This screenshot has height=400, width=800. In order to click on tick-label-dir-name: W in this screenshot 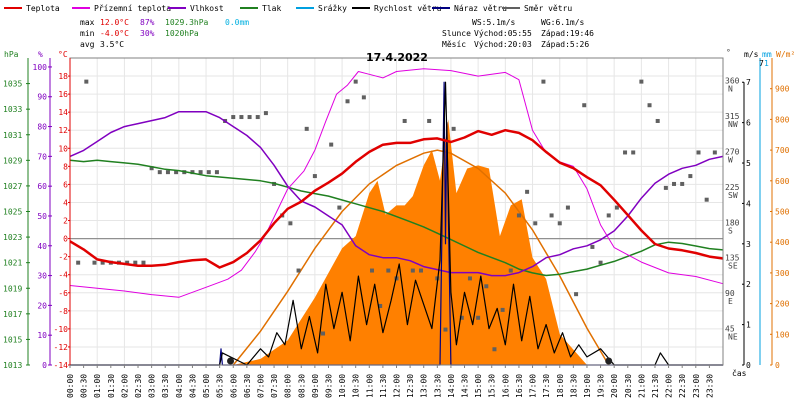, I will do `click(730, 159)`.